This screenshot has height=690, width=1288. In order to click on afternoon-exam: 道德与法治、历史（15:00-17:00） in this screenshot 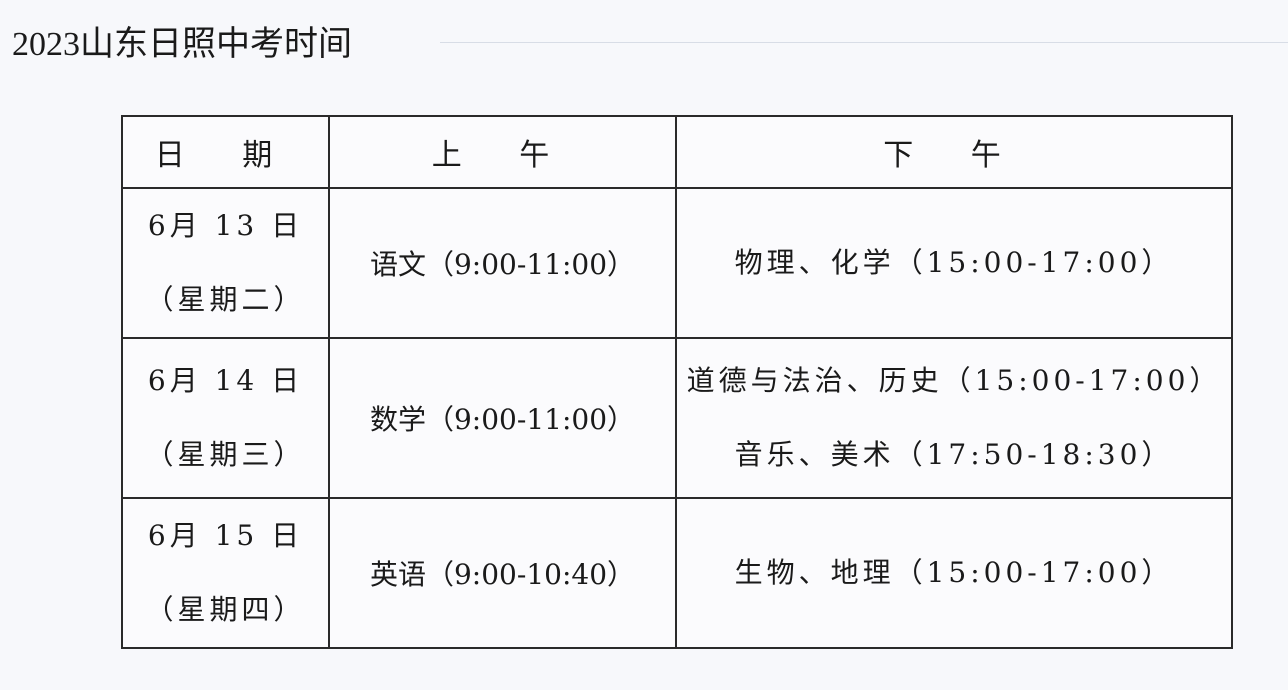, I will do `click(954, 380)`.